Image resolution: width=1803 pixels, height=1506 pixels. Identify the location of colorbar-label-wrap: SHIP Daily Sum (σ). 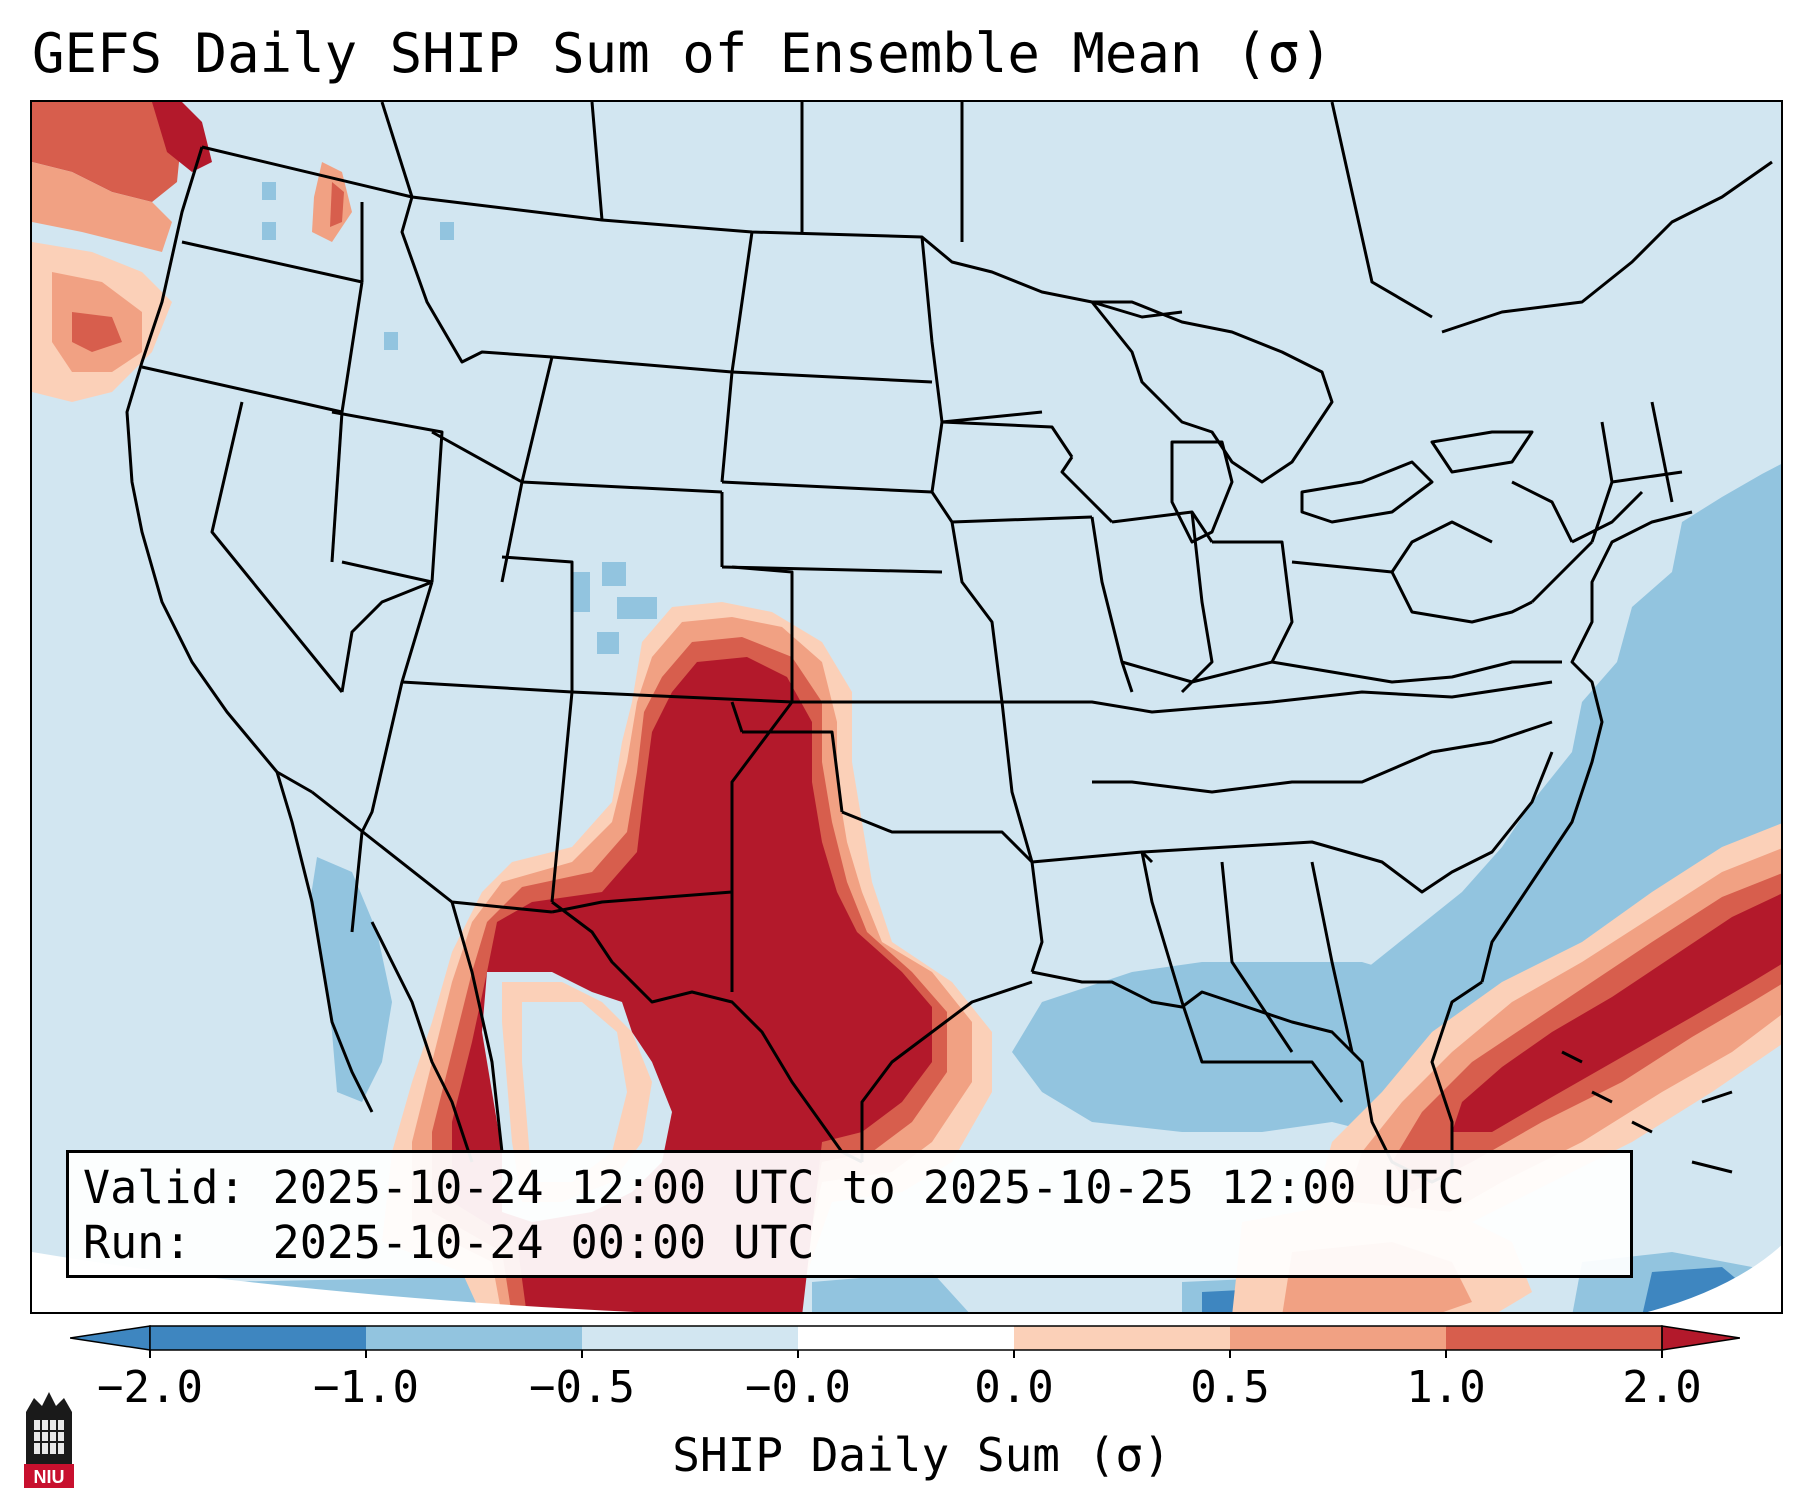
(901, 1455).